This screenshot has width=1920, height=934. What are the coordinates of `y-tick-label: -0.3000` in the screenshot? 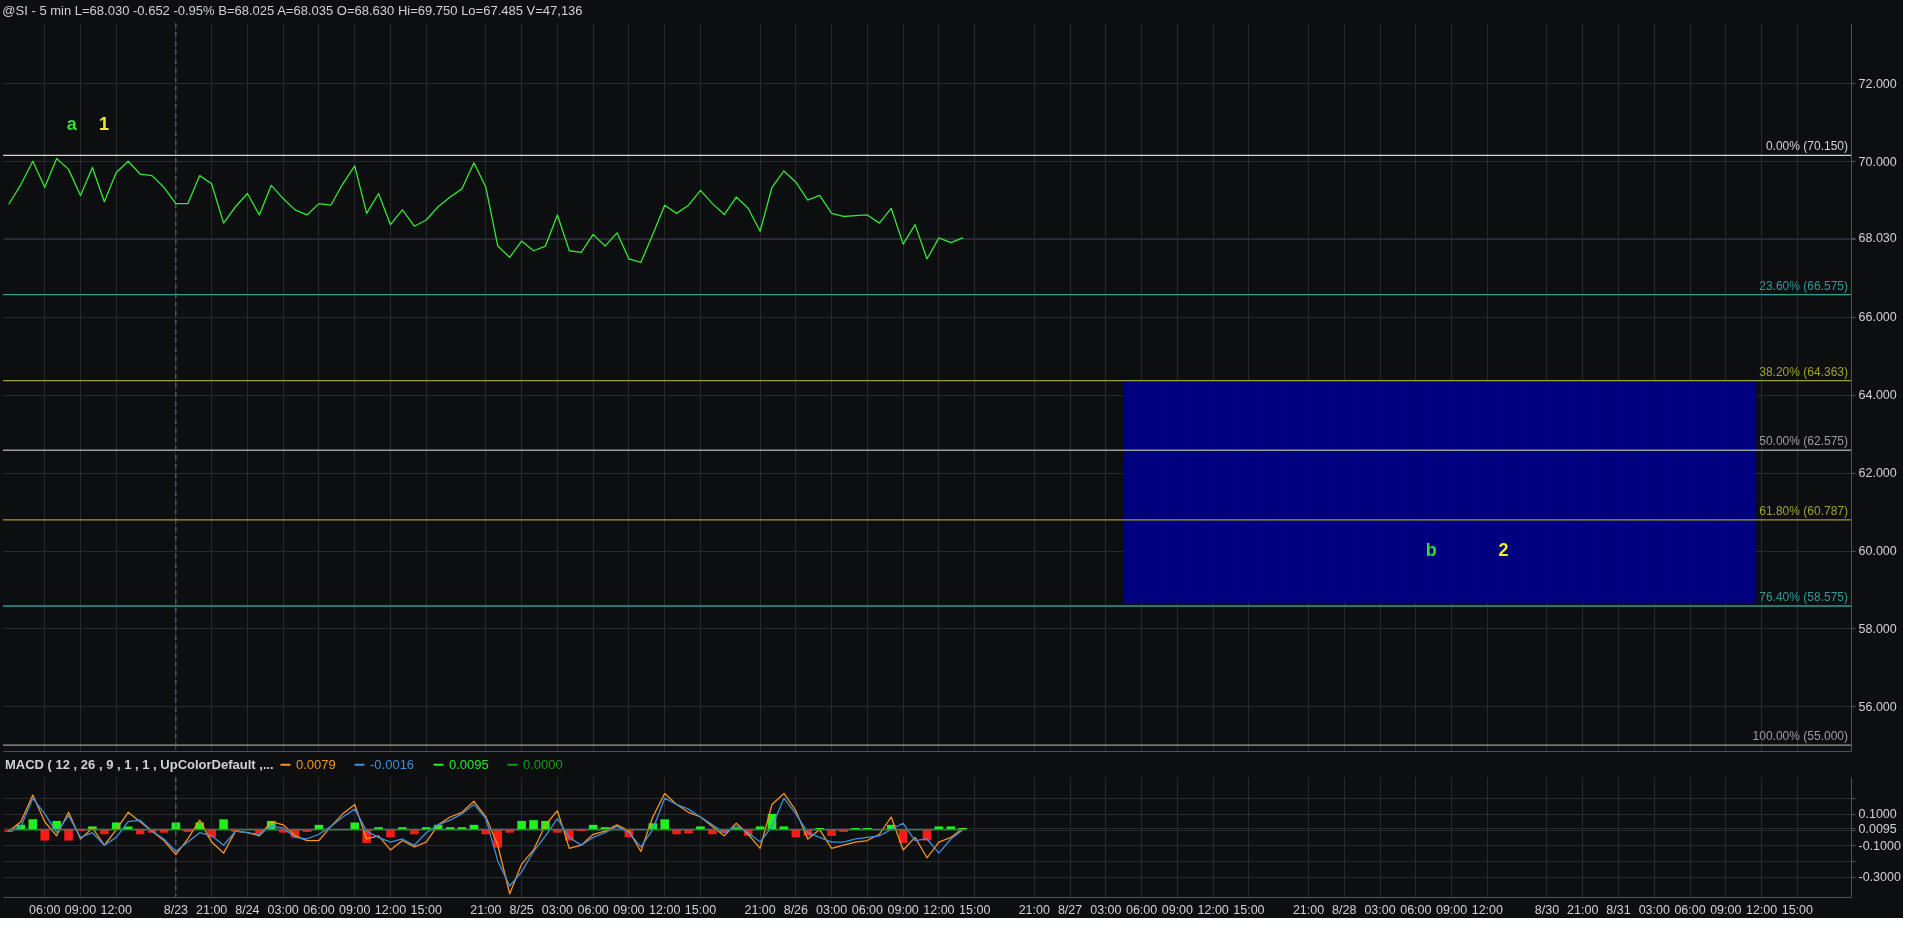 It's located at (1879, 877).